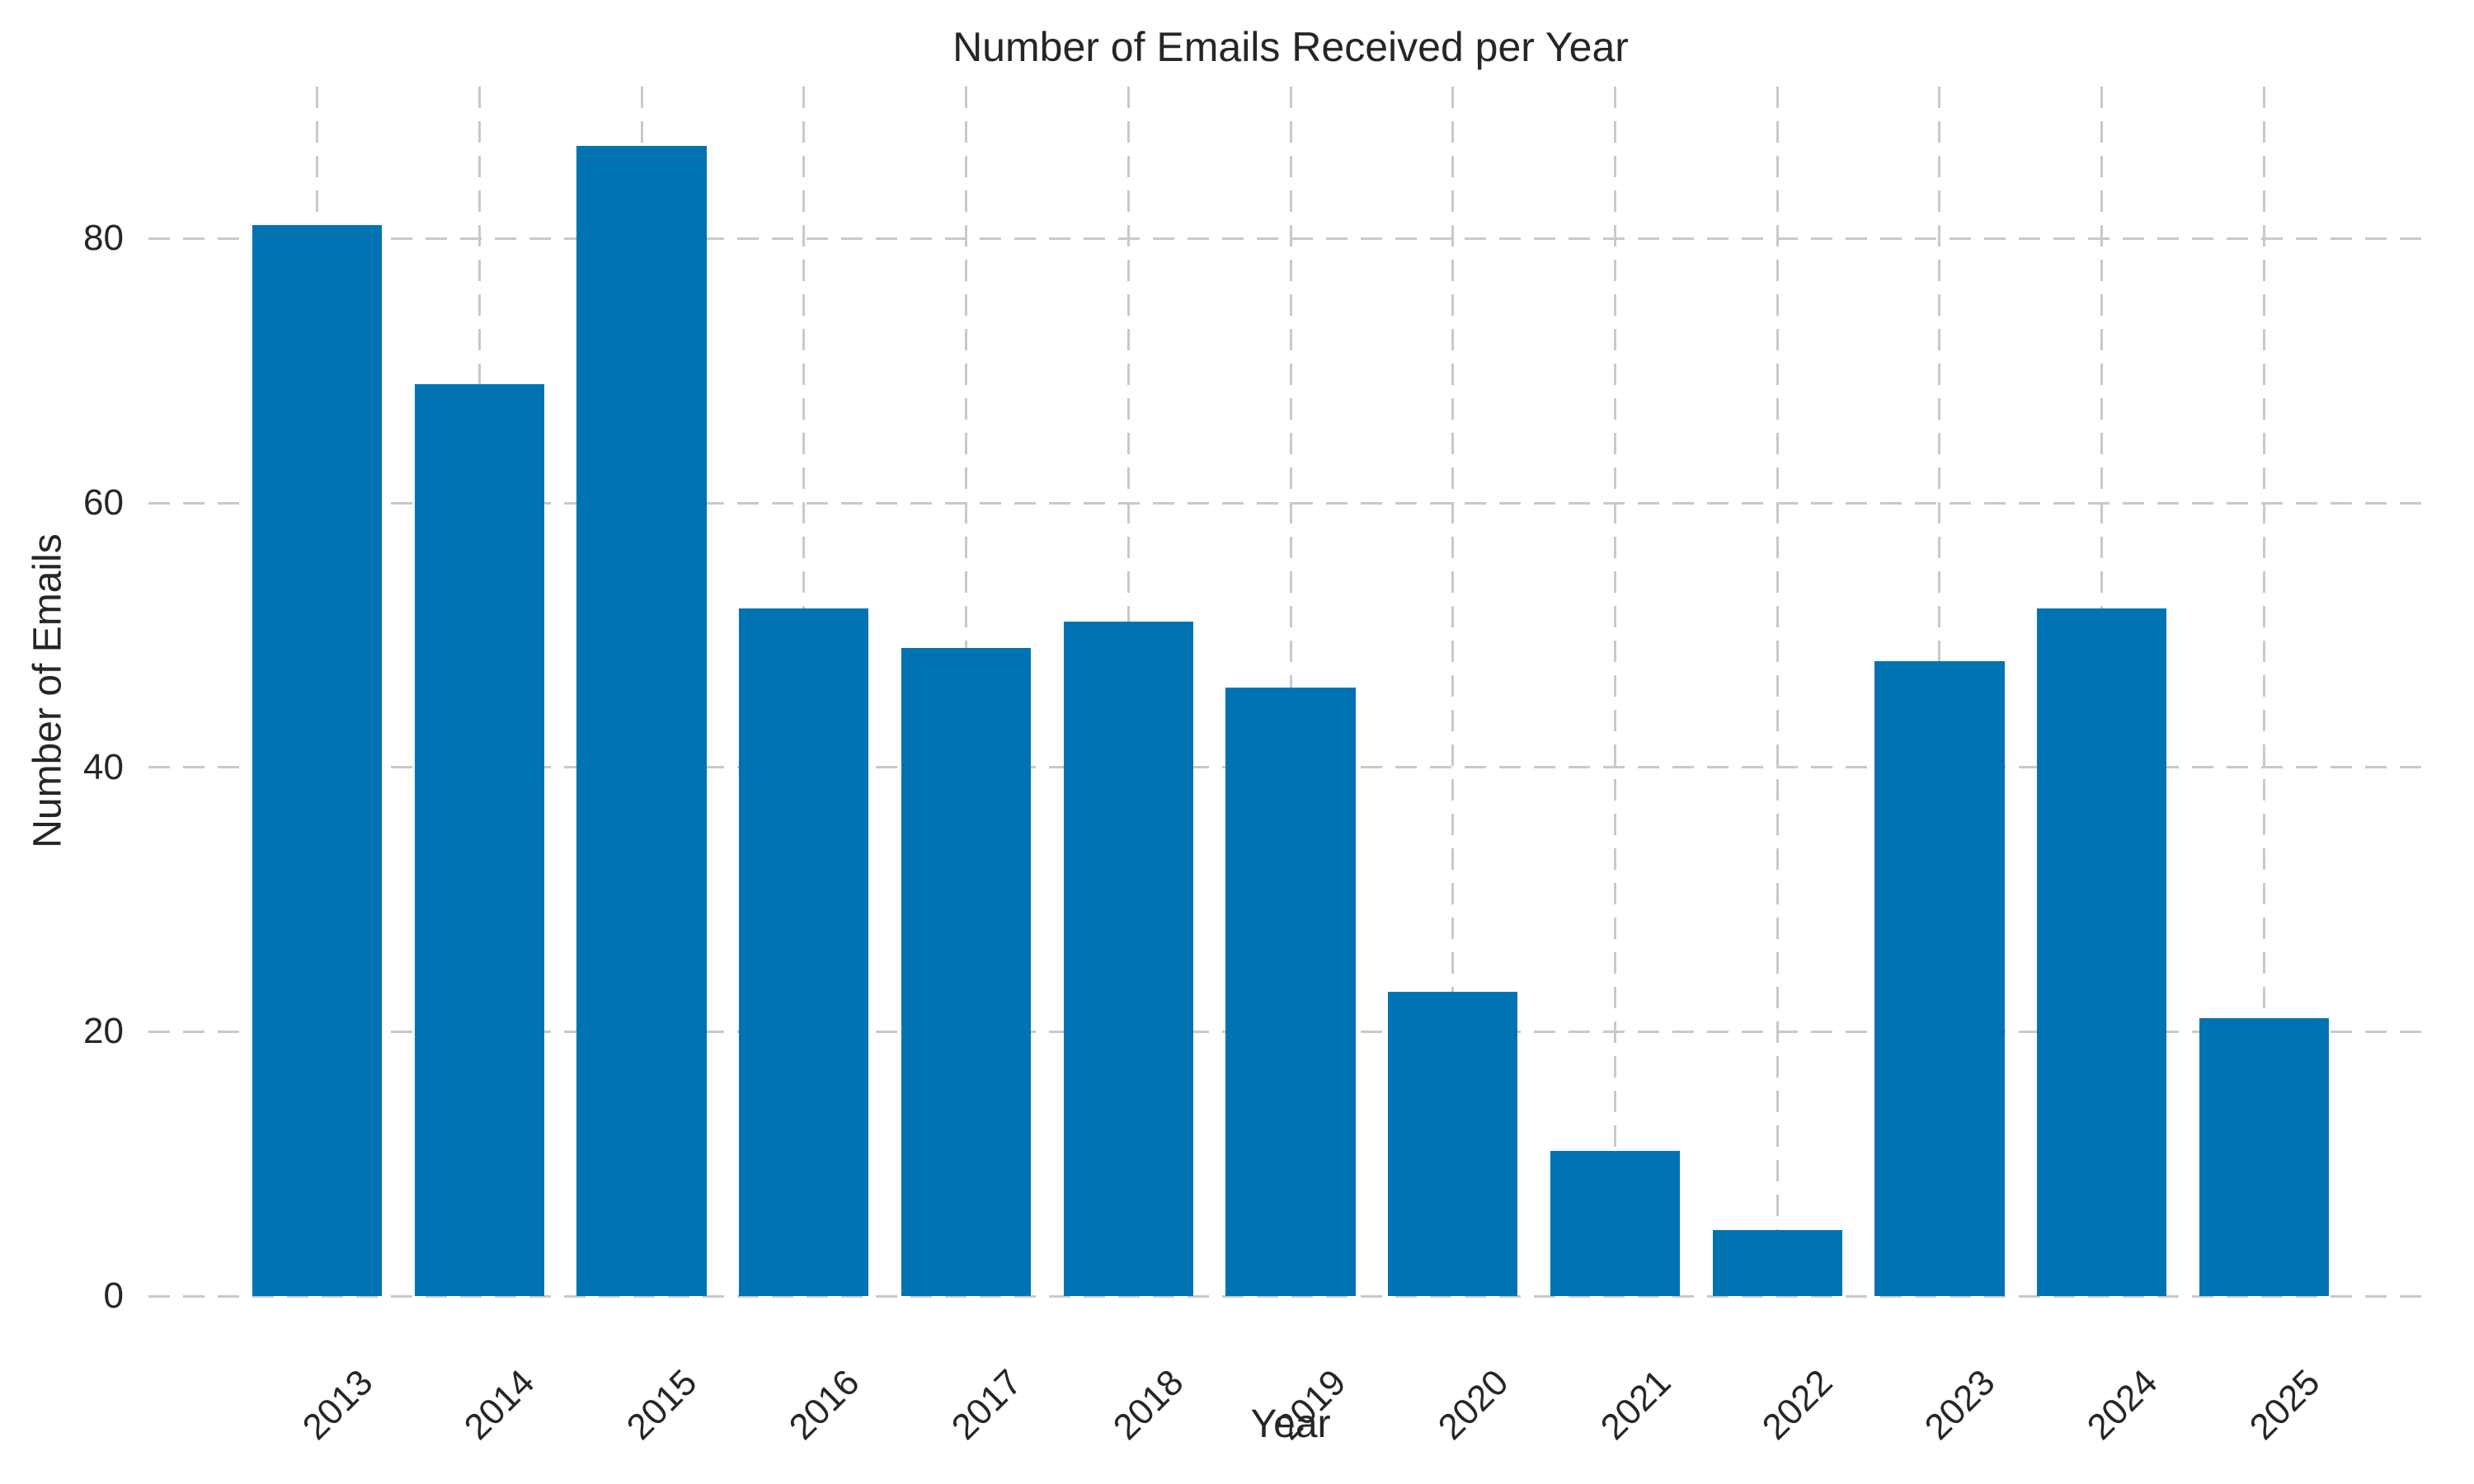  I want to click on bar-2023, so click(1939, 978).